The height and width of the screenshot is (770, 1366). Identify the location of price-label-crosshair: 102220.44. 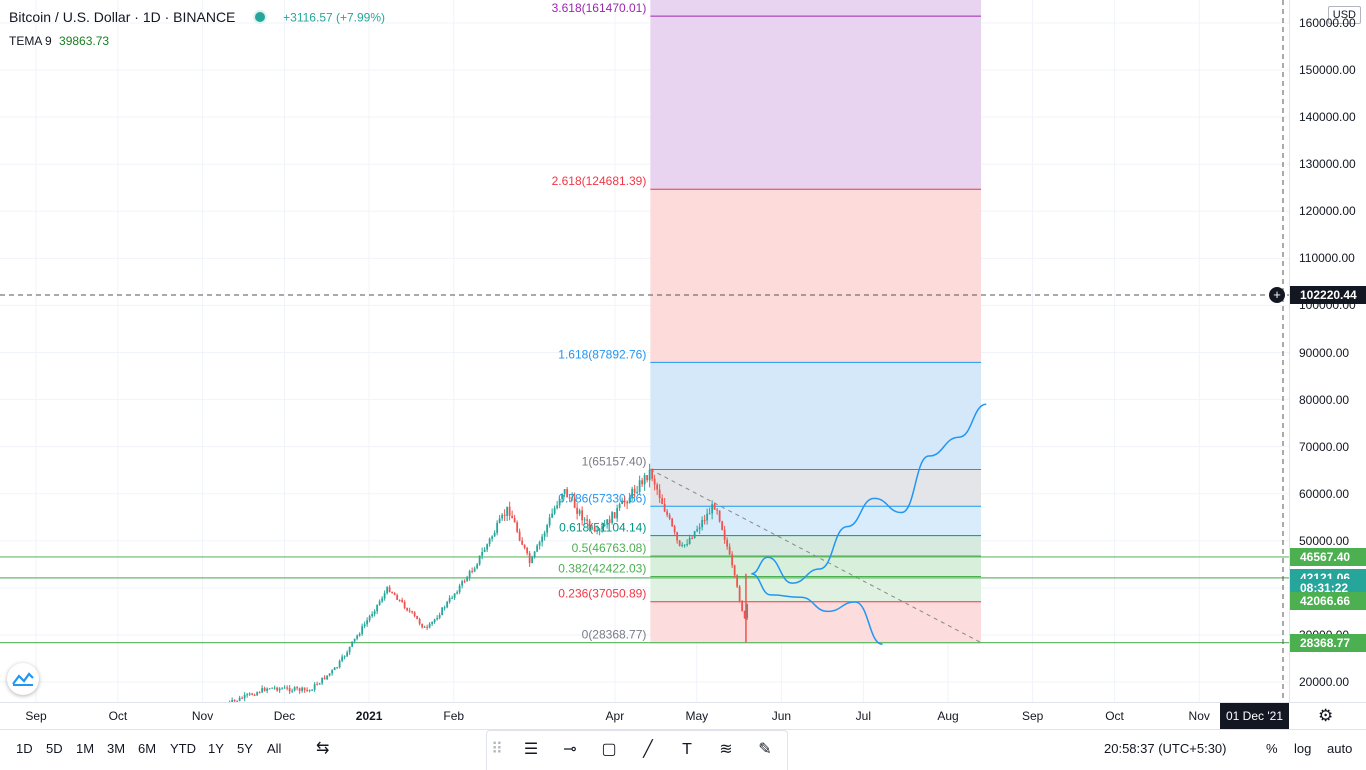
(1328, 295).